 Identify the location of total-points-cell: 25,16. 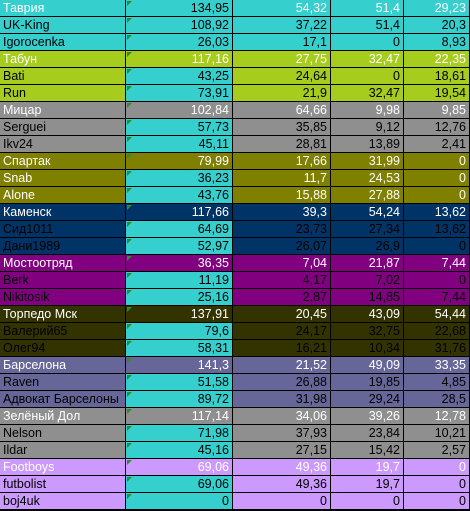
(179, 297).